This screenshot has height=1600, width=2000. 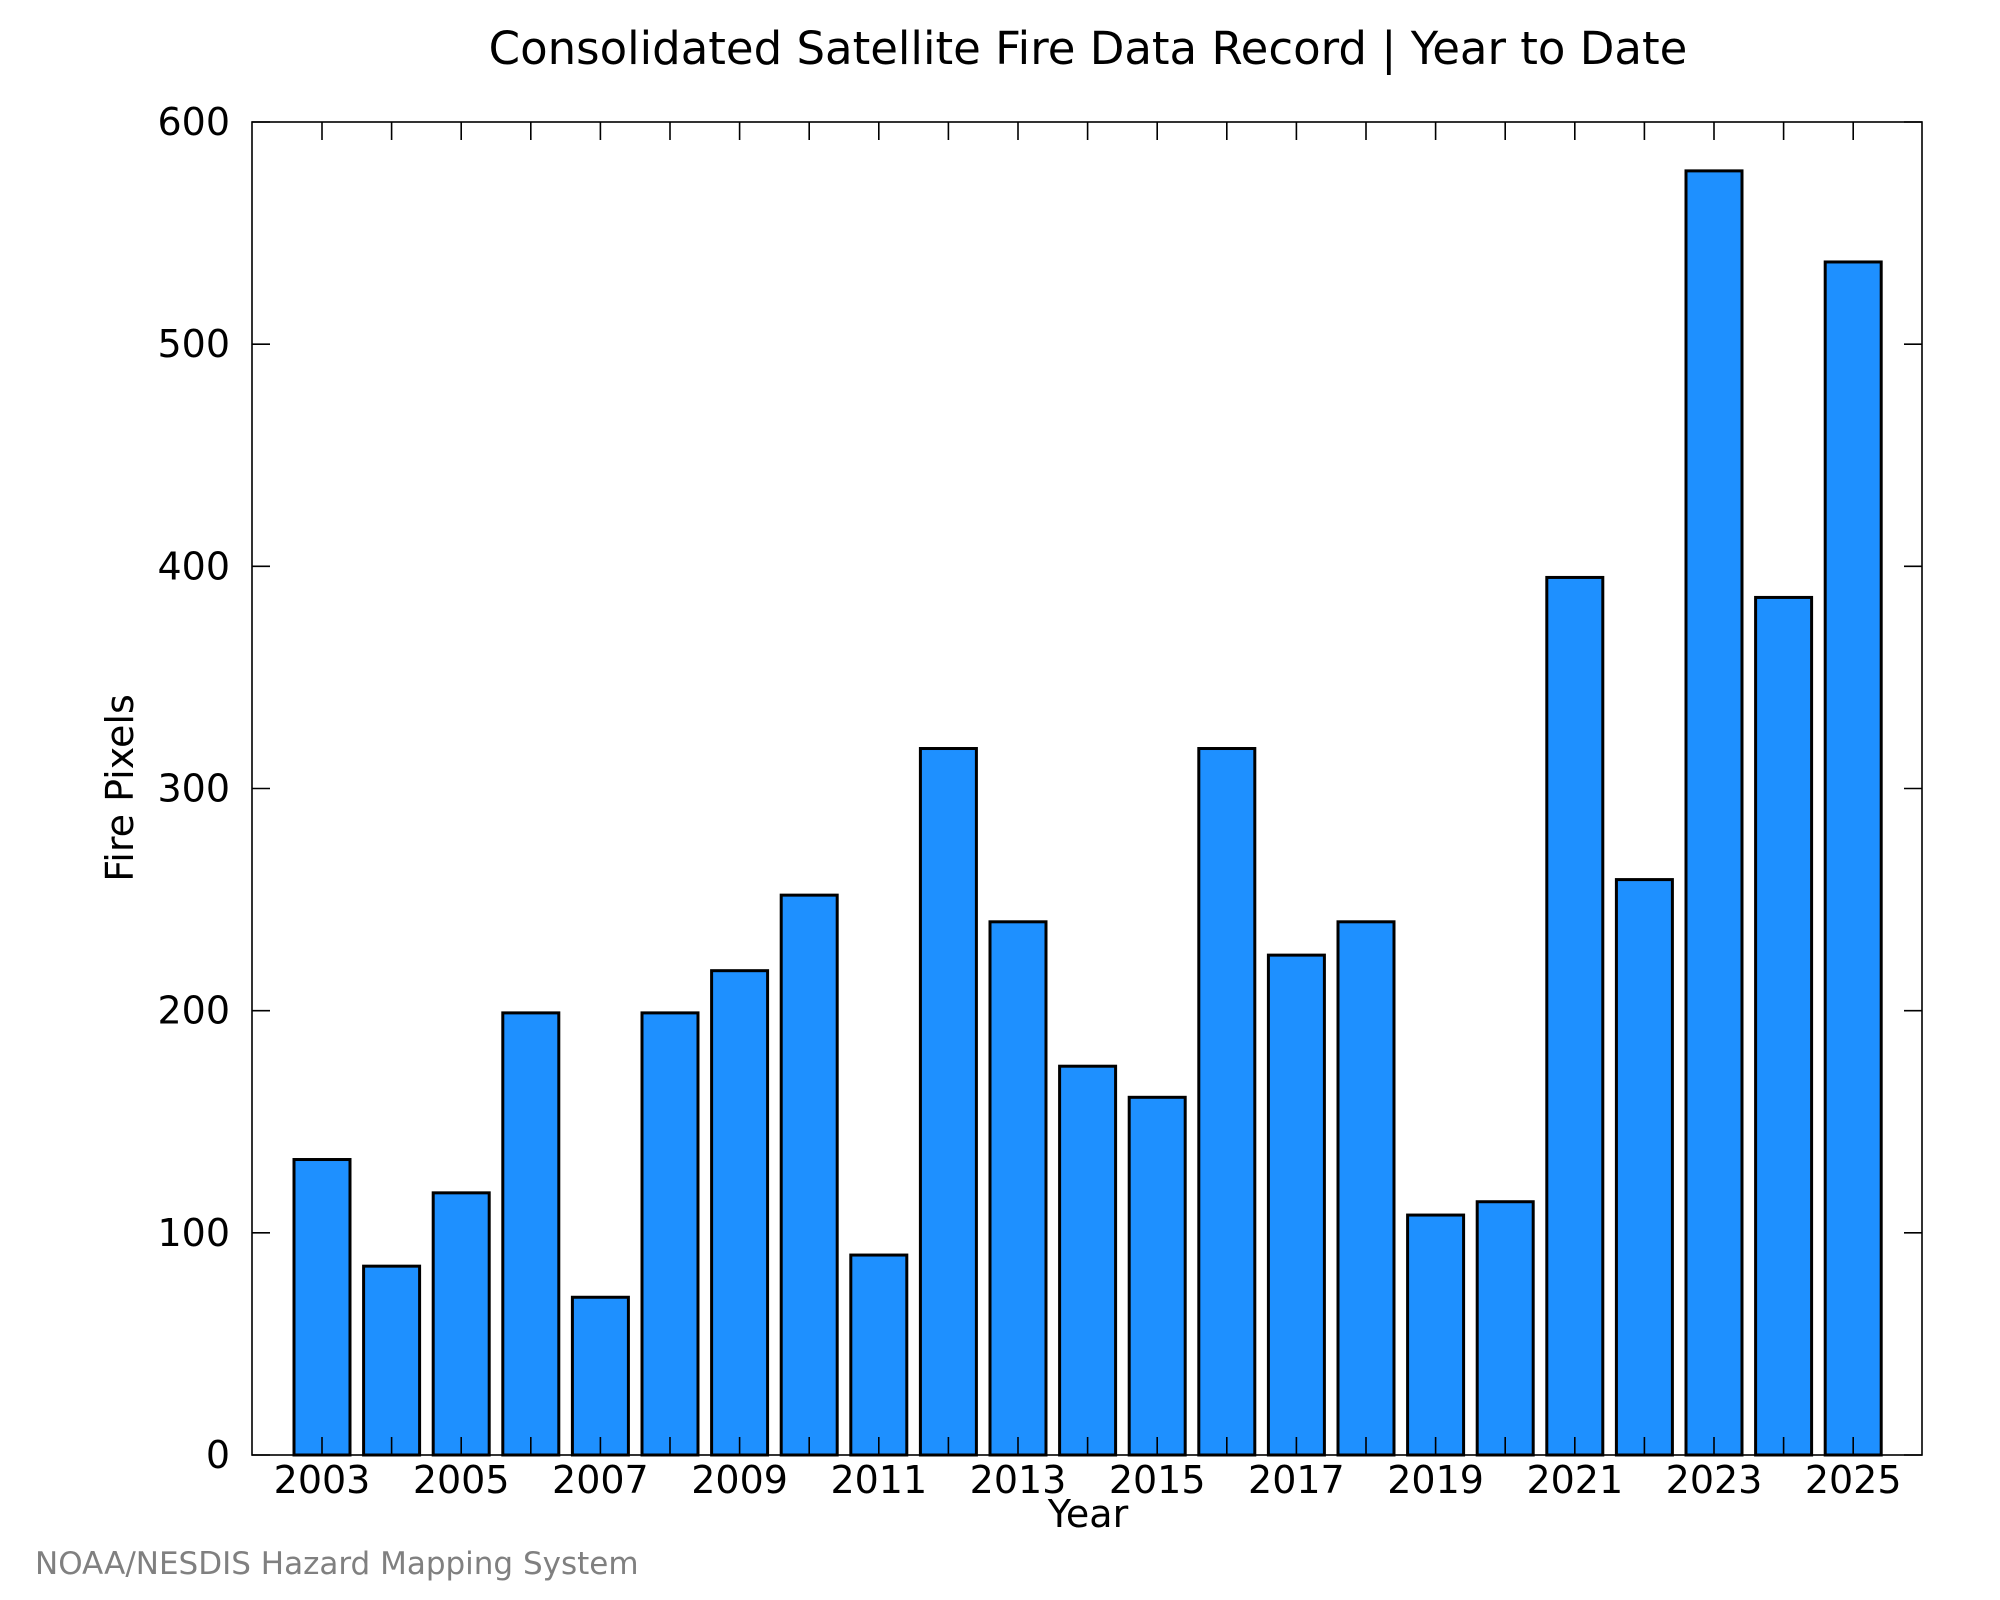 What do you see at coordinates (670, 1234) in the screenshot?
I see `bar-2008` at bounding box center [670, 1234].